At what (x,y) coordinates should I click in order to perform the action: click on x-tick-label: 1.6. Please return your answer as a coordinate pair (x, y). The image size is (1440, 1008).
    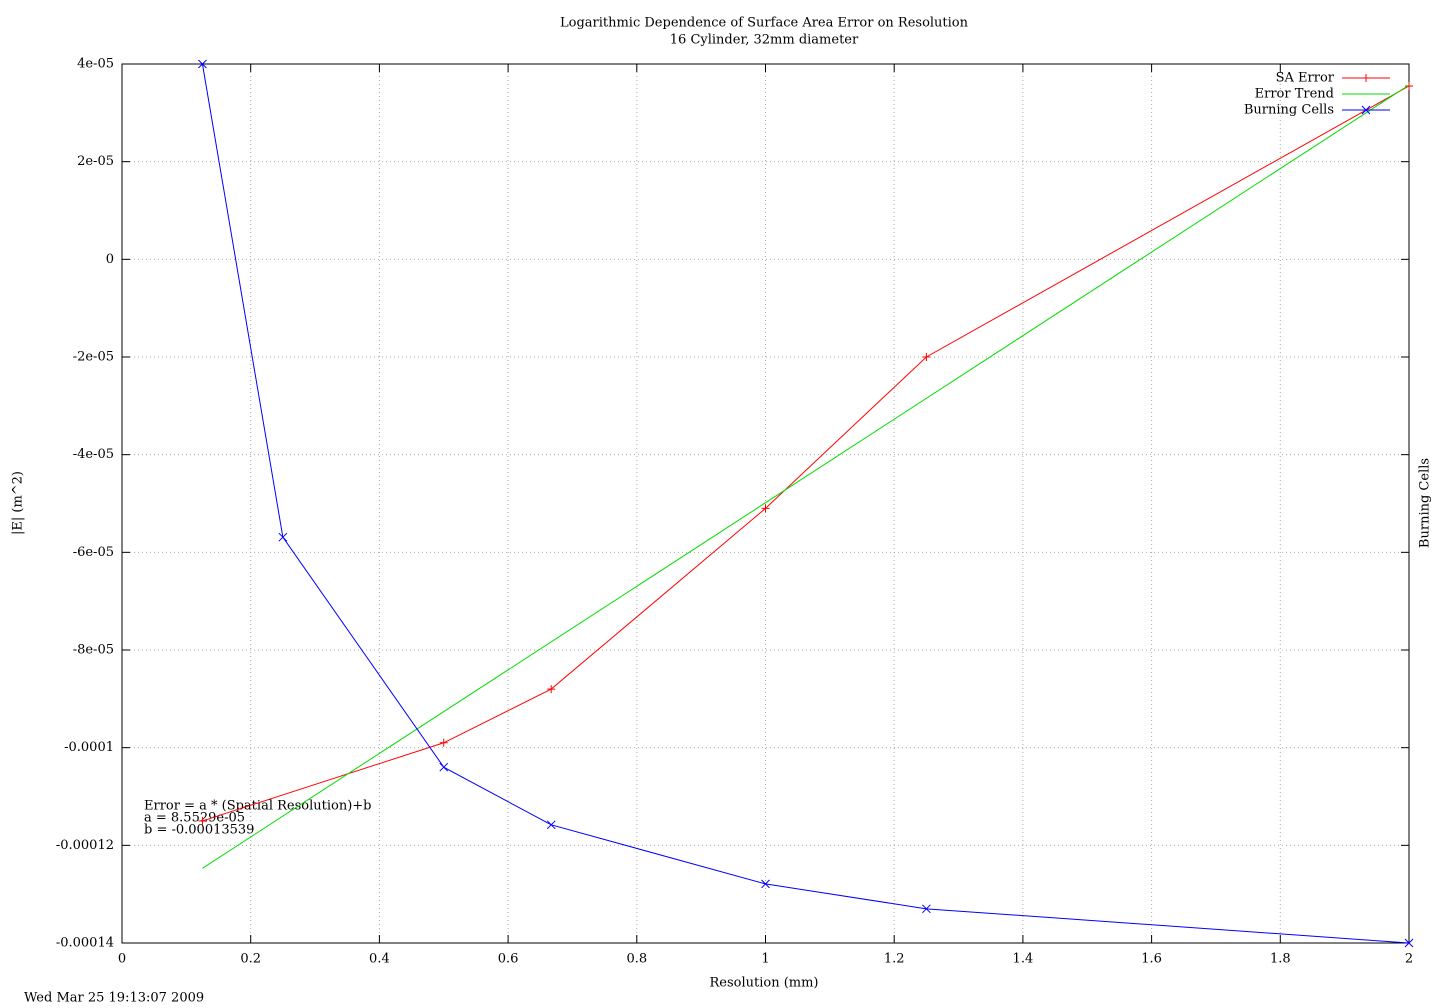
    Looking at the image, I should click on (1151, 959).